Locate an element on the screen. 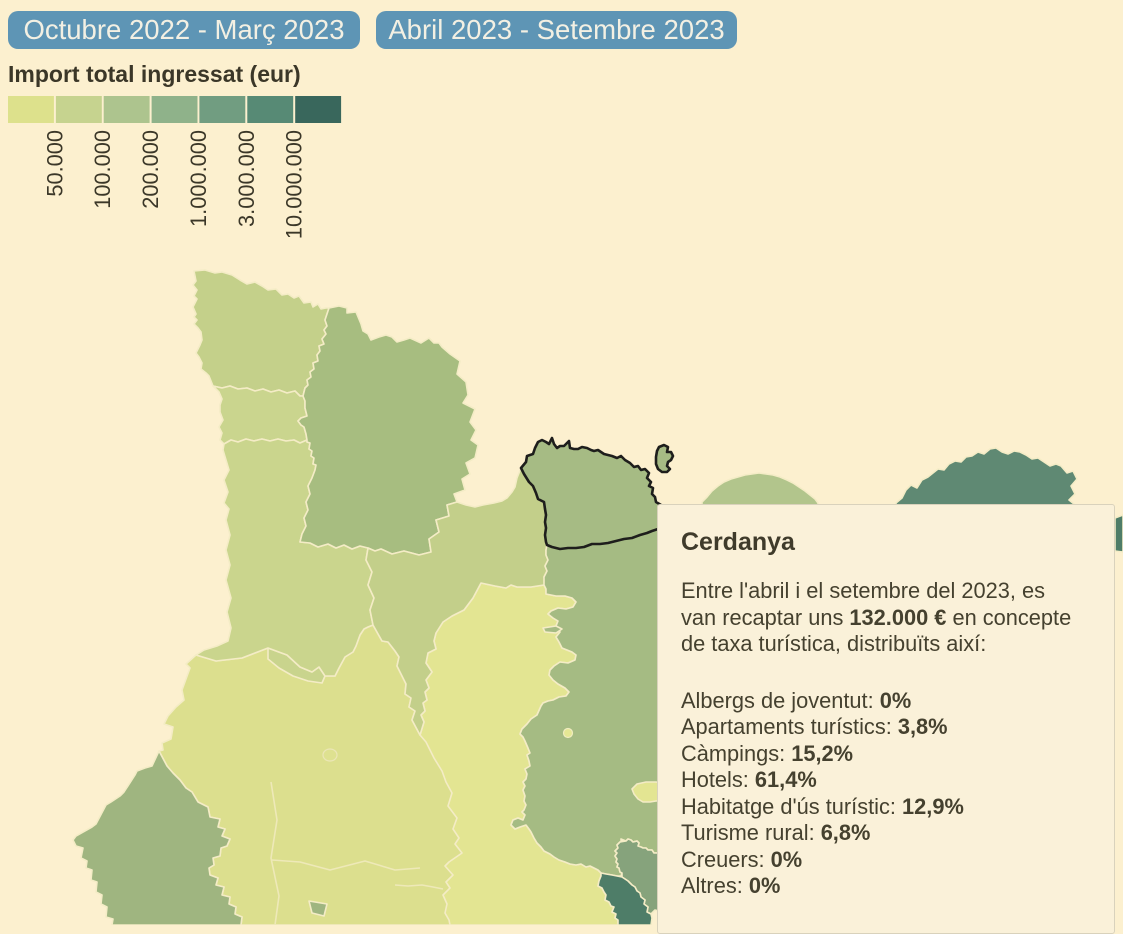 The height and width of the screenshot is (934, 1123). svg-text: 10.000.000 is located at coordinates (294, 184).